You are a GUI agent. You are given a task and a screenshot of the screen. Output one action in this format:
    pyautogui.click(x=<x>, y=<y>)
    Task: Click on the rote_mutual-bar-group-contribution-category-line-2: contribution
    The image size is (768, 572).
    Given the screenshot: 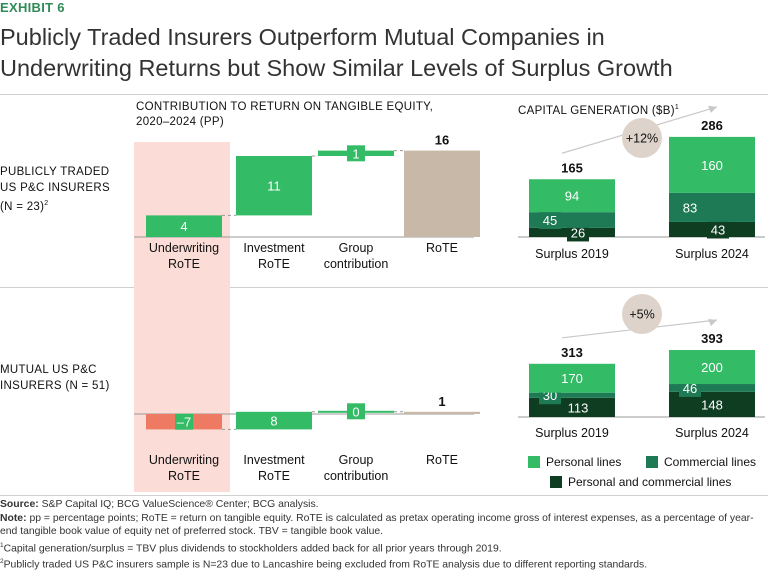 What is the action you would take?
    pyautogui.click(x=356, y=476)
    